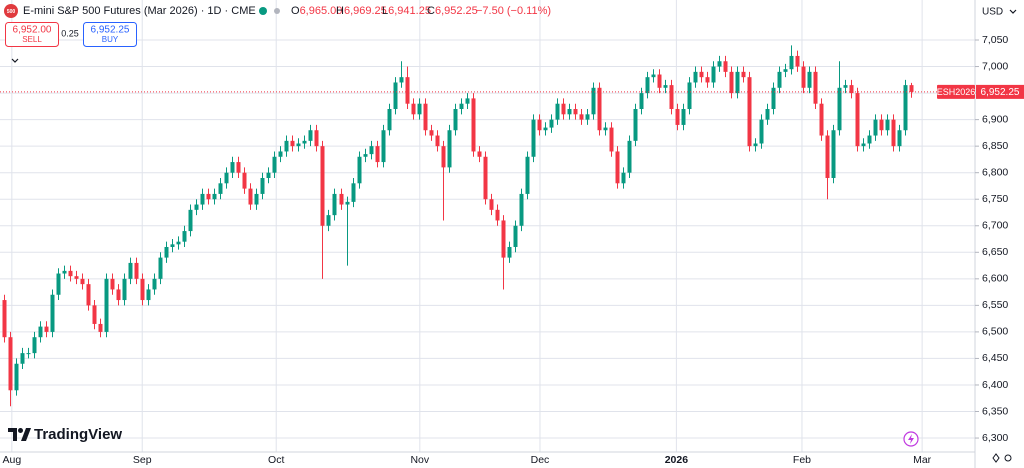  What do you see at coordinates (409, 11) in the screenshot?
I see `ohlc-value: 6,941.25` at bounding box center [409, 11].